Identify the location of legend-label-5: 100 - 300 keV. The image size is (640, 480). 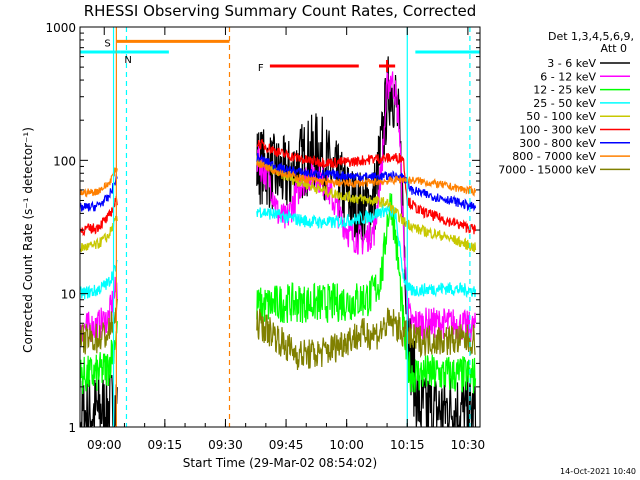
(557, 130).